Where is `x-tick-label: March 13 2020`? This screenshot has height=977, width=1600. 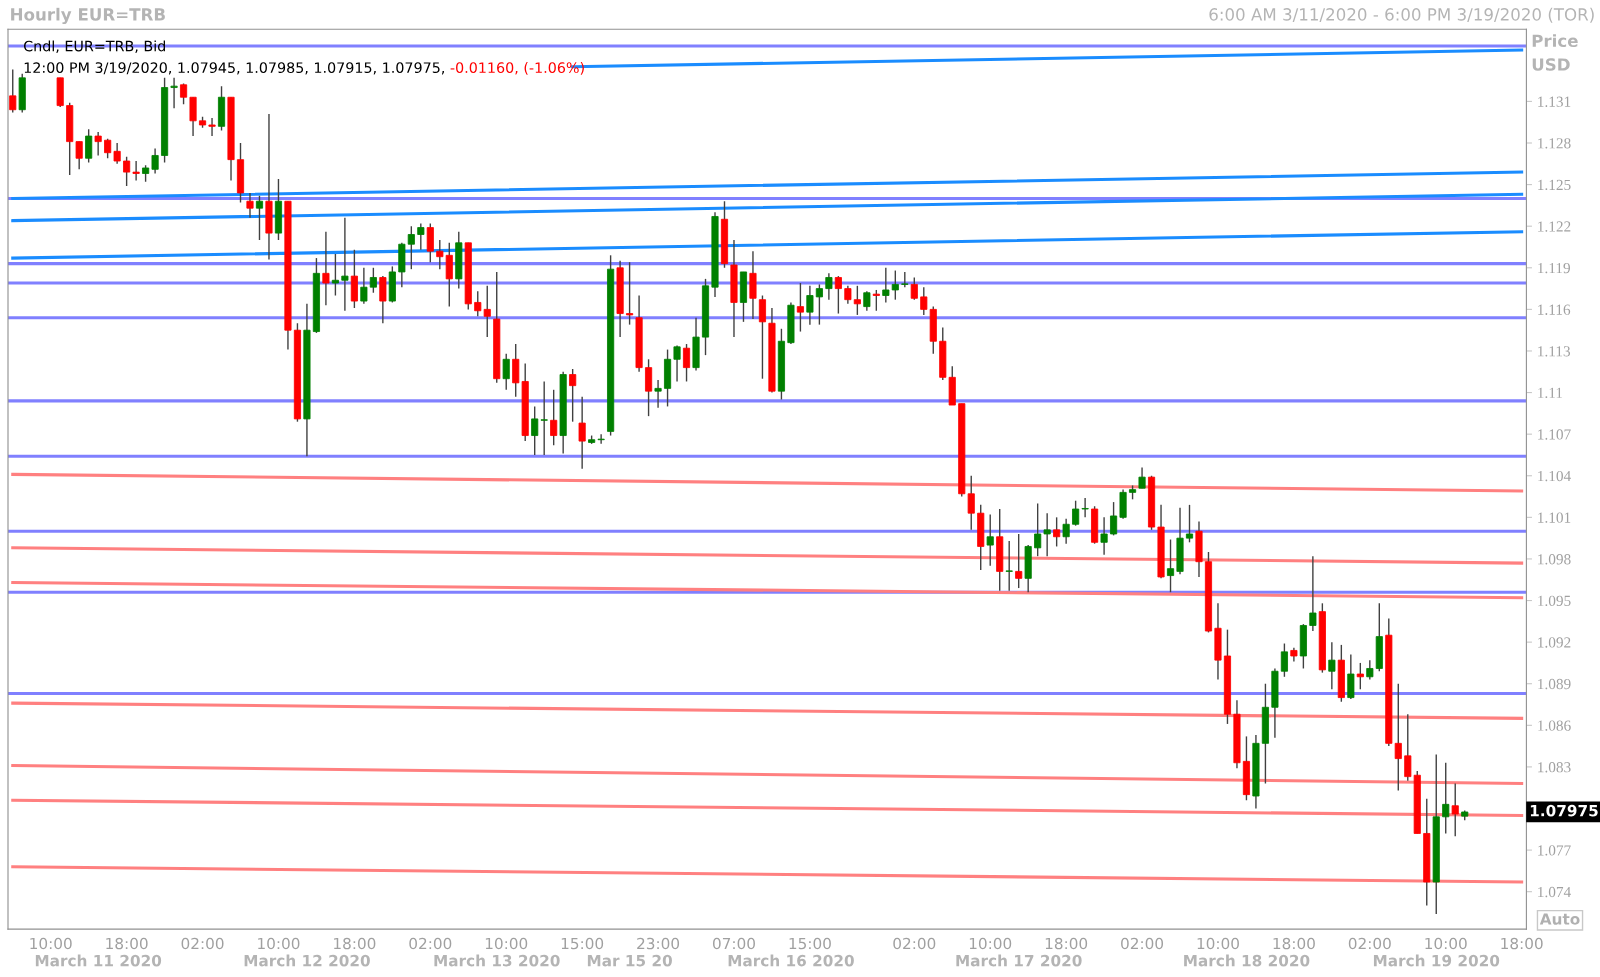
x-tick-label: March 13 2020 is located at coordinates (497, 960).